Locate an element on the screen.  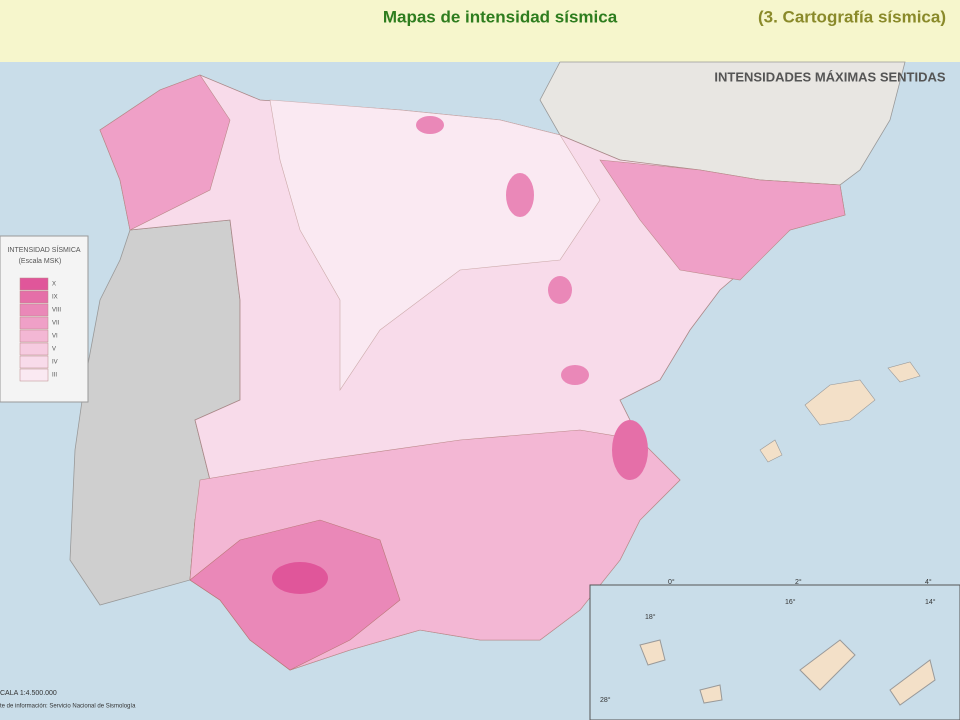
ibiza is located at coordinates (771, 451).